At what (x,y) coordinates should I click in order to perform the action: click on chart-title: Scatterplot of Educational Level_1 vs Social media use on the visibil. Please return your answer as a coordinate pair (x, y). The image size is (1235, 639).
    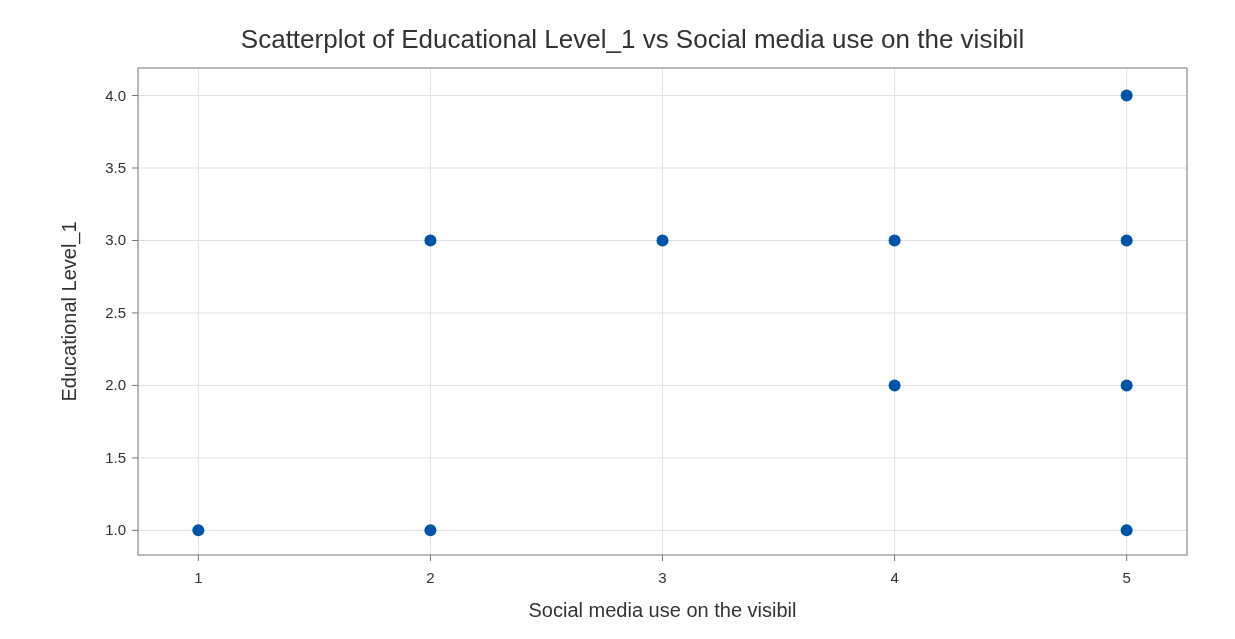
    Looking at the image, I should click on (632, 39).